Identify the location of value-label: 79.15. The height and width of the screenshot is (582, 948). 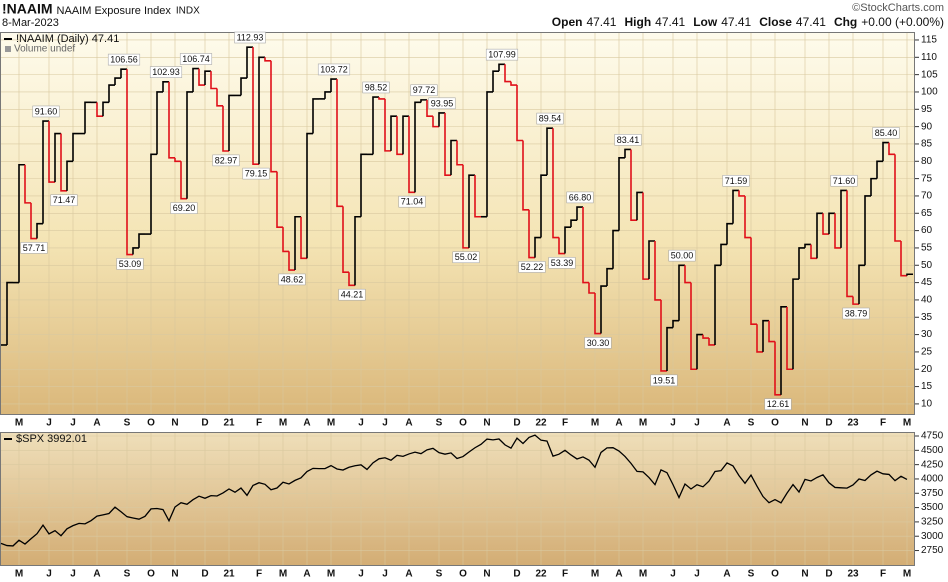
(256, 174).